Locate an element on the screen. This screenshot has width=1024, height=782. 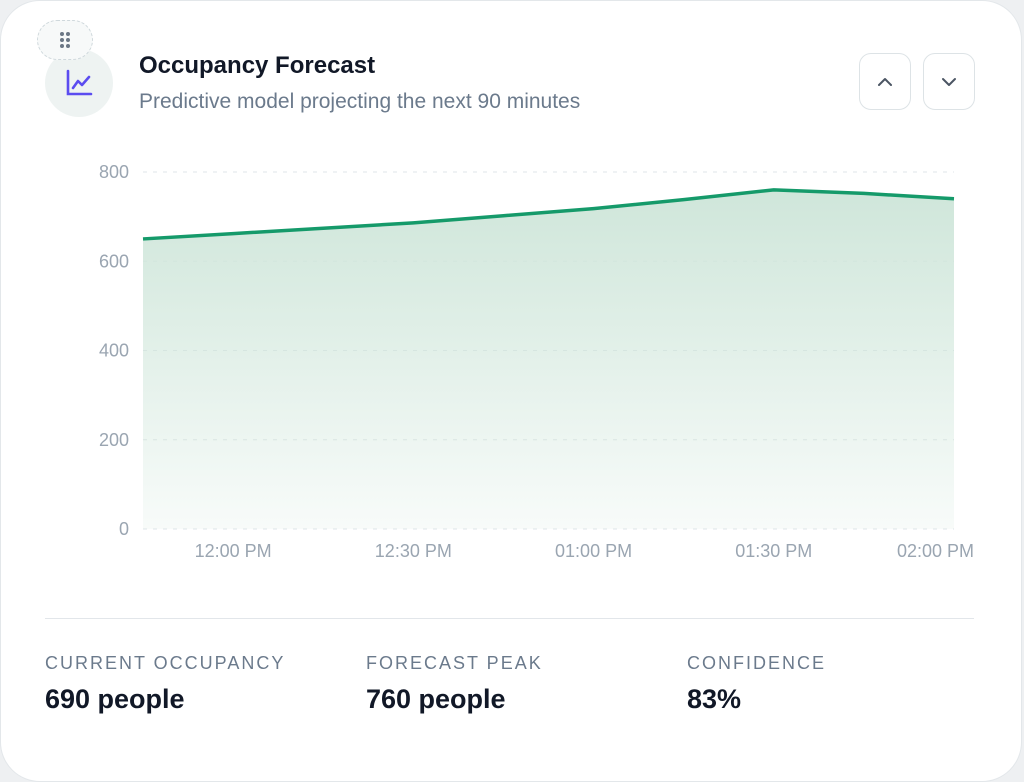
stat-current-occupancy: CURRENT OCCUPANCY 690 people is located at coordinates (165, 684).